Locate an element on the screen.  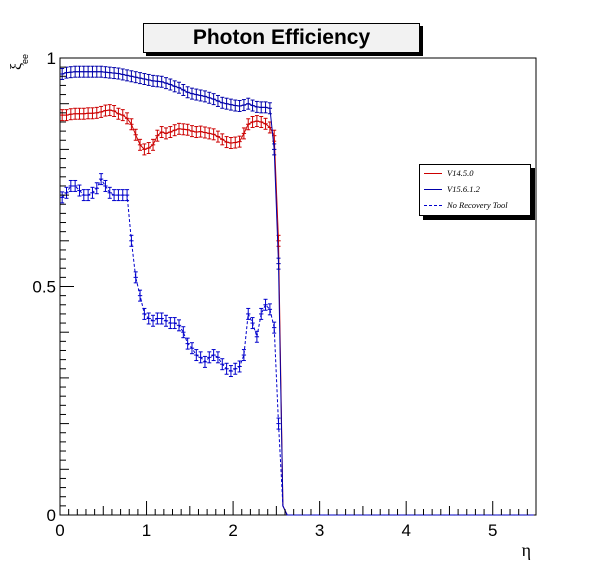
chart-title: Photon Efficiency is located at coordinates (281, 38).